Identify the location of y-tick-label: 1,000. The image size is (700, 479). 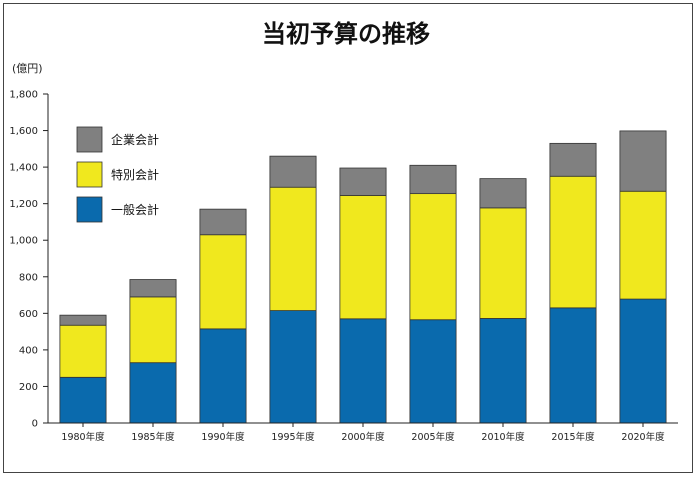
(23, 241).